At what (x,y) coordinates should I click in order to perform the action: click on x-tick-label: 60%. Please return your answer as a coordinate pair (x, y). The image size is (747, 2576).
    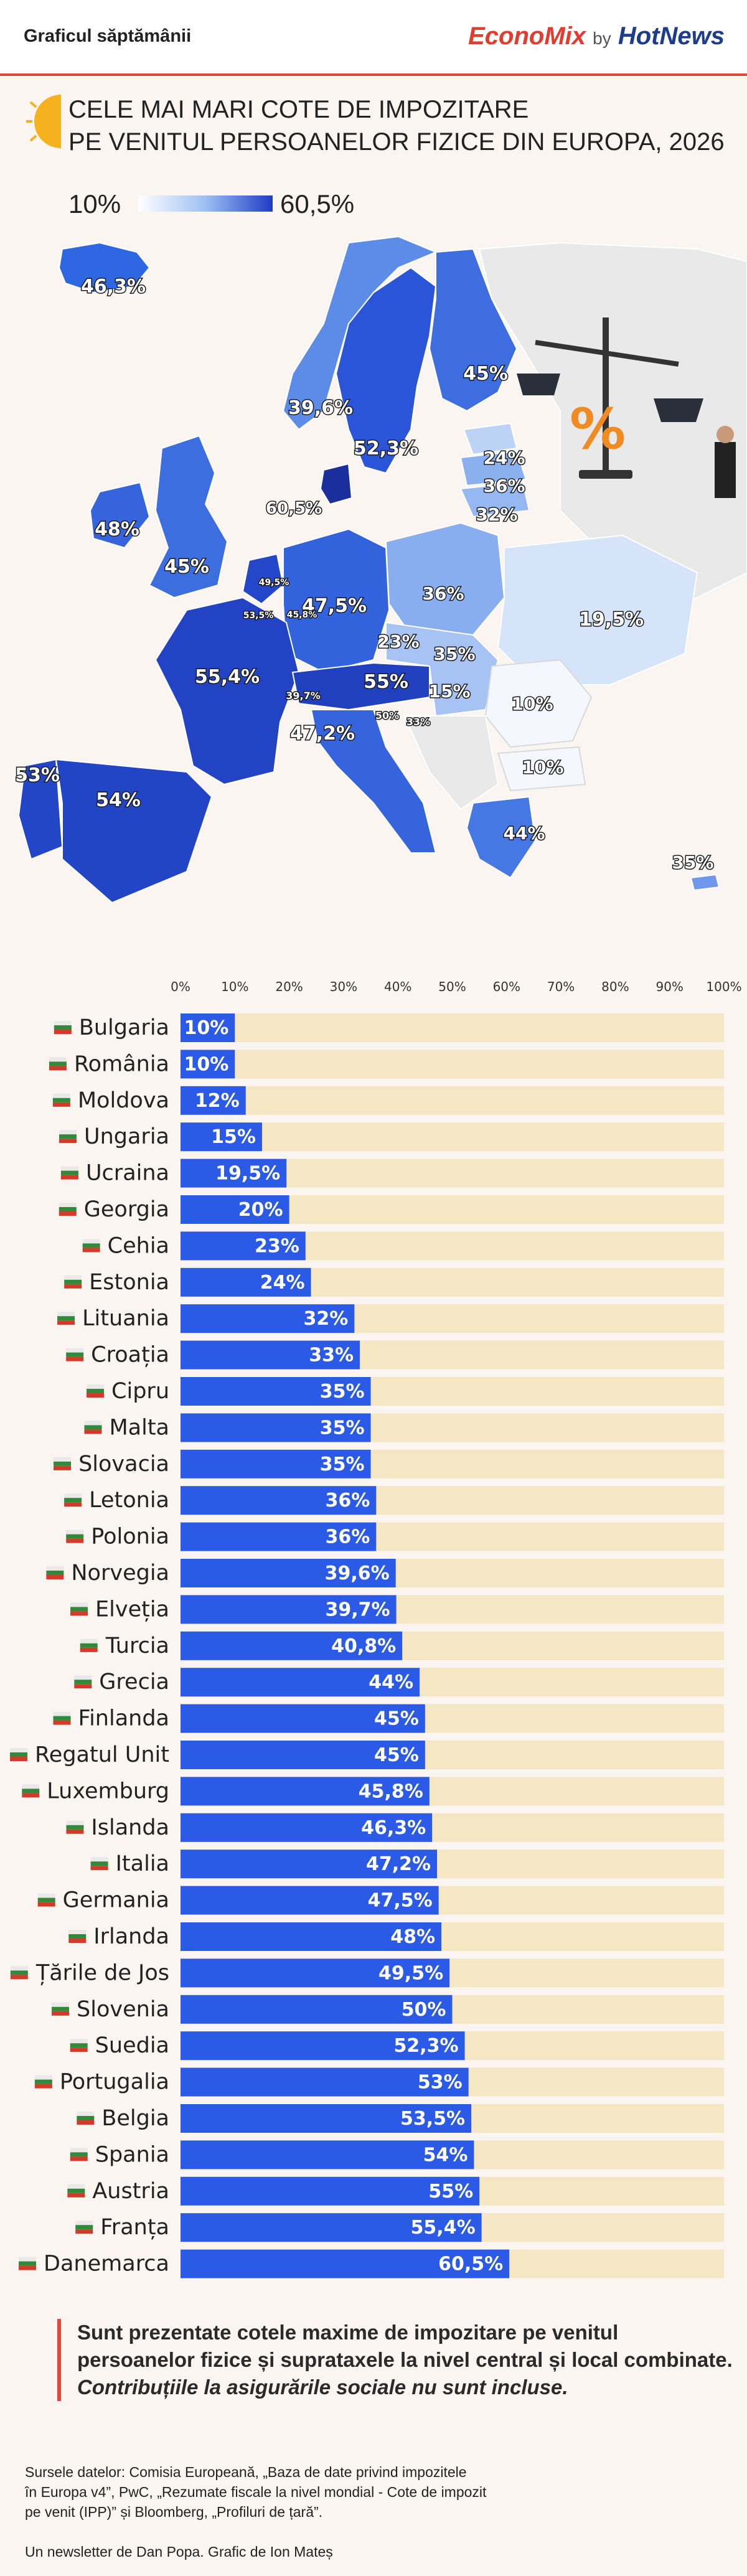
    Looking at the image, I should click on (506, 986).